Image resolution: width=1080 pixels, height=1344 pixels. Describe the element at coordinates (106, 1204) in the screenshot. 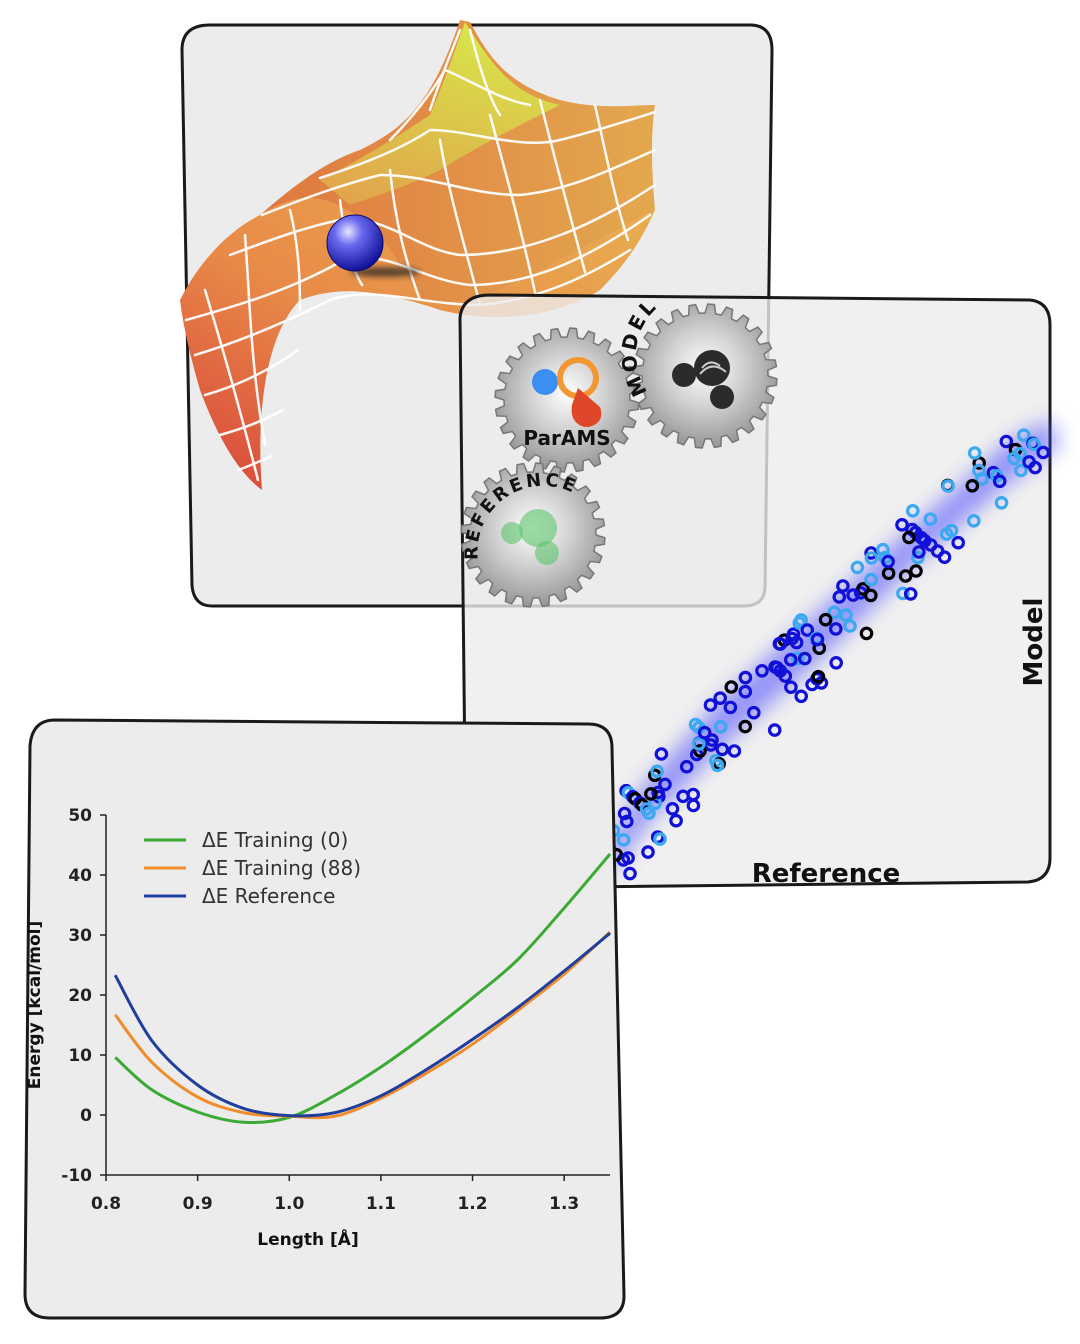

I see `x-tick-label: 0.8` at that location.